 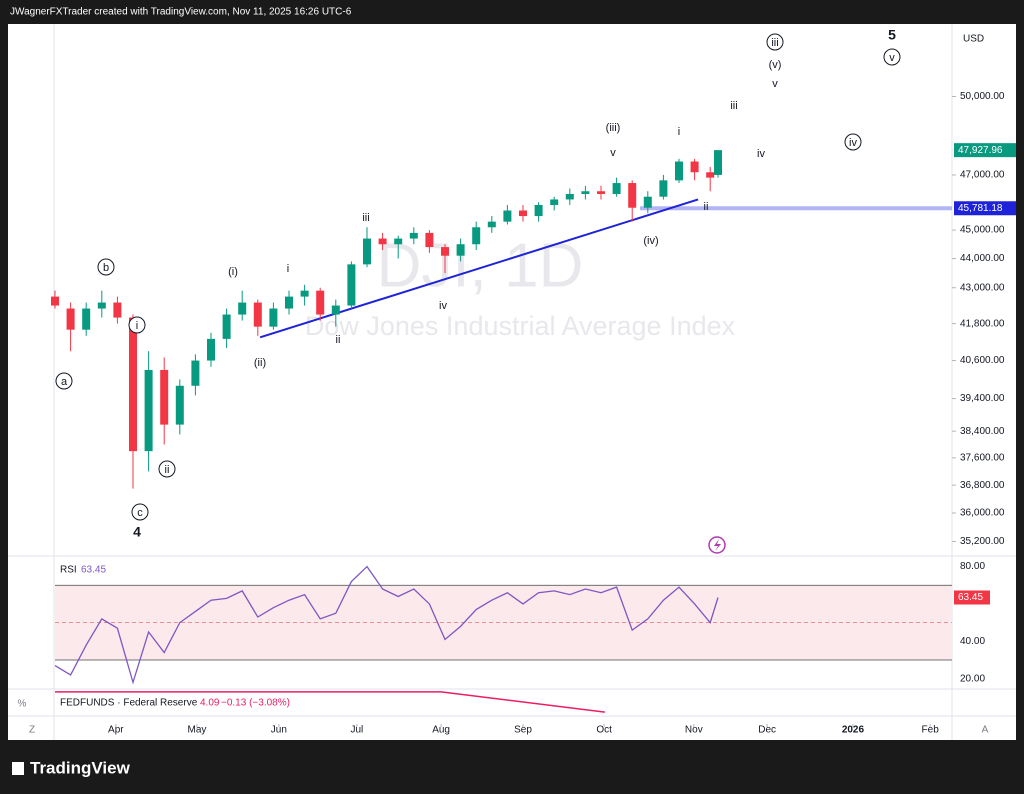 I want to click on x-tick-label: Nov, so click(x=694, y=730).